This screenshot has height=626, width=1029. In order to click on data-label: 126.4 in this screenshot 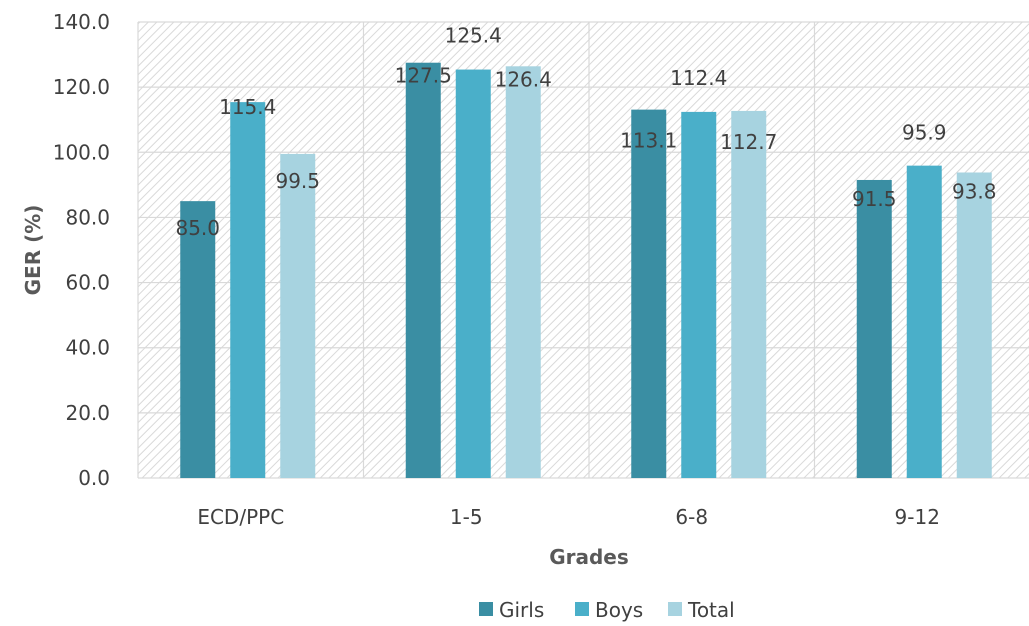, I will do `click(523, 79)`.